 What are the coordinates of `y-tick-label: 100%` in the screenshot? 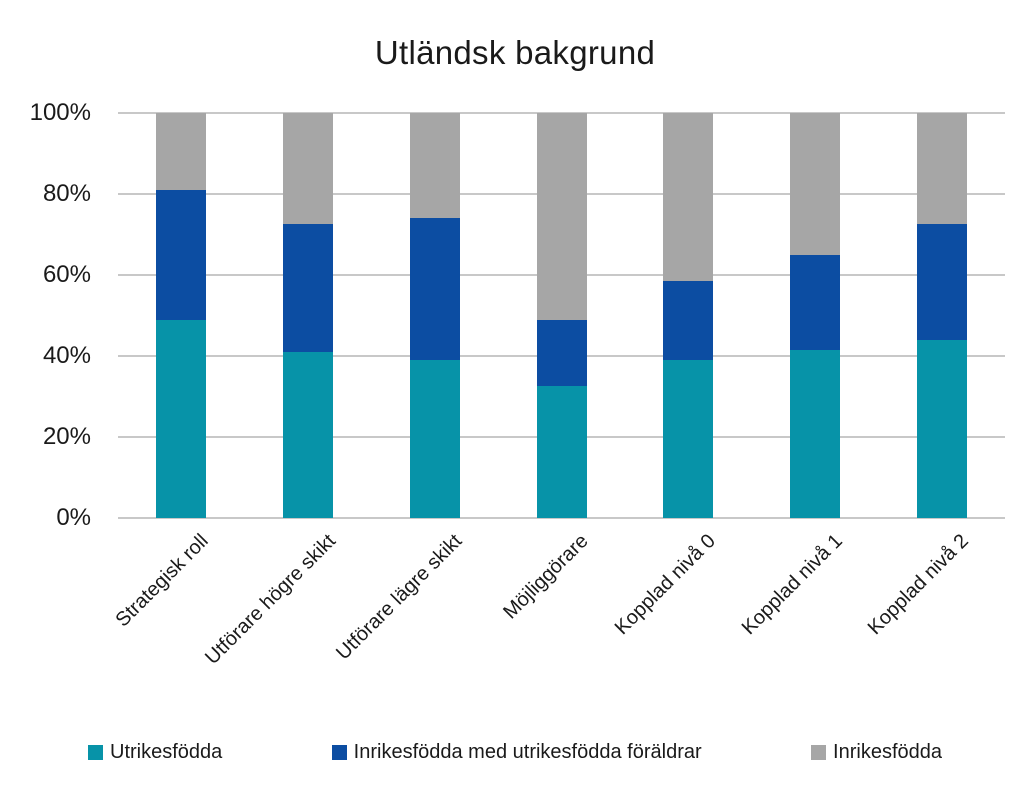 It's located at (60, 112).